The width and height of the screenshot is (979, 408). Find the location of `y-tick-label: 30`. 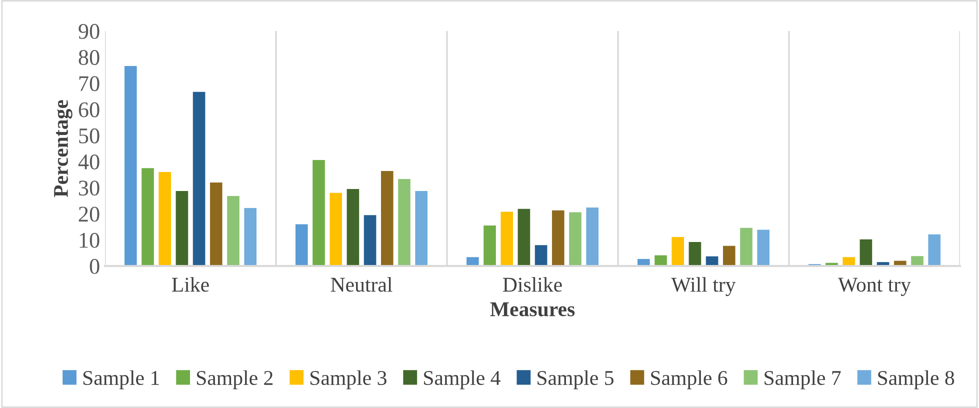

y-tick-label: 30 is located at coordinates (89, 188).